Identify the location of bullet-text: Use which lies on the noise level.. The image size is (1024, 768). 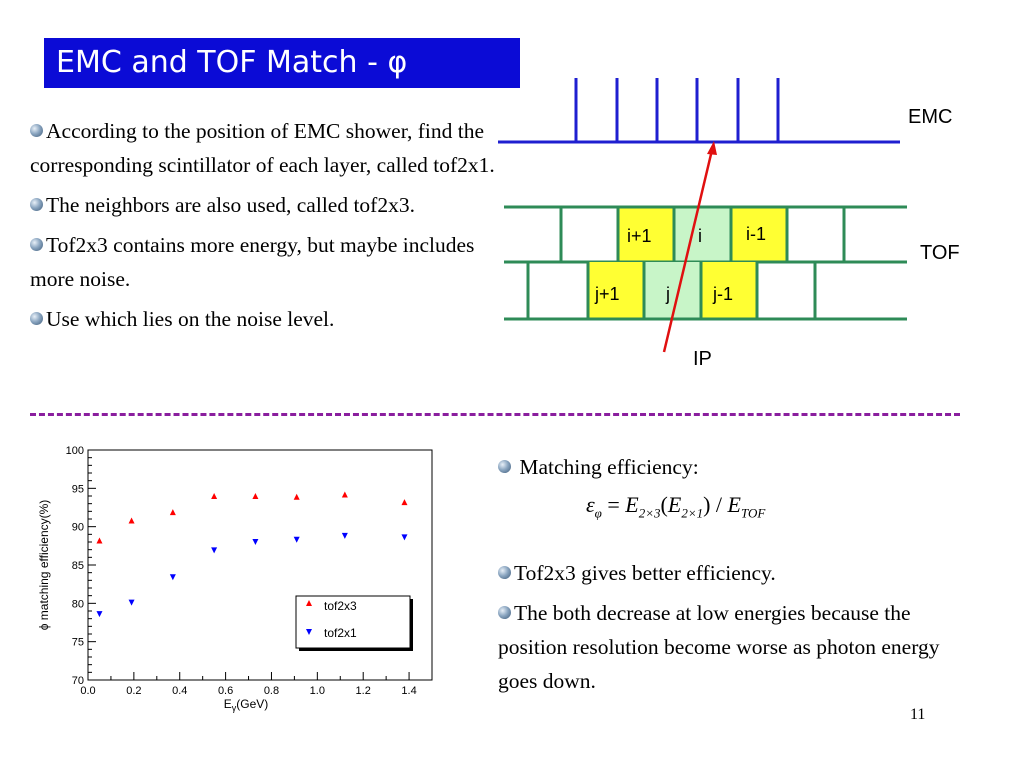
(190, 319).